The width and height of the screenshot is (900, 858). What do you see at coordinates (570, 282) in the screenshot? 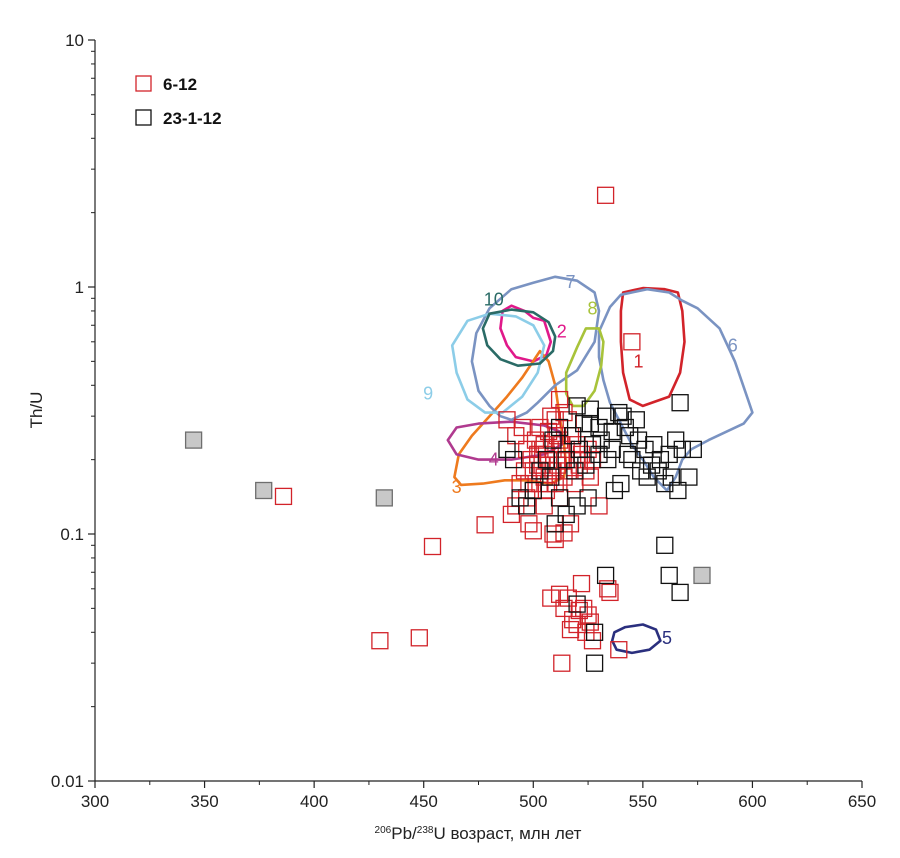
I see `field-label-7: 7` at bounding box center [570, 282].